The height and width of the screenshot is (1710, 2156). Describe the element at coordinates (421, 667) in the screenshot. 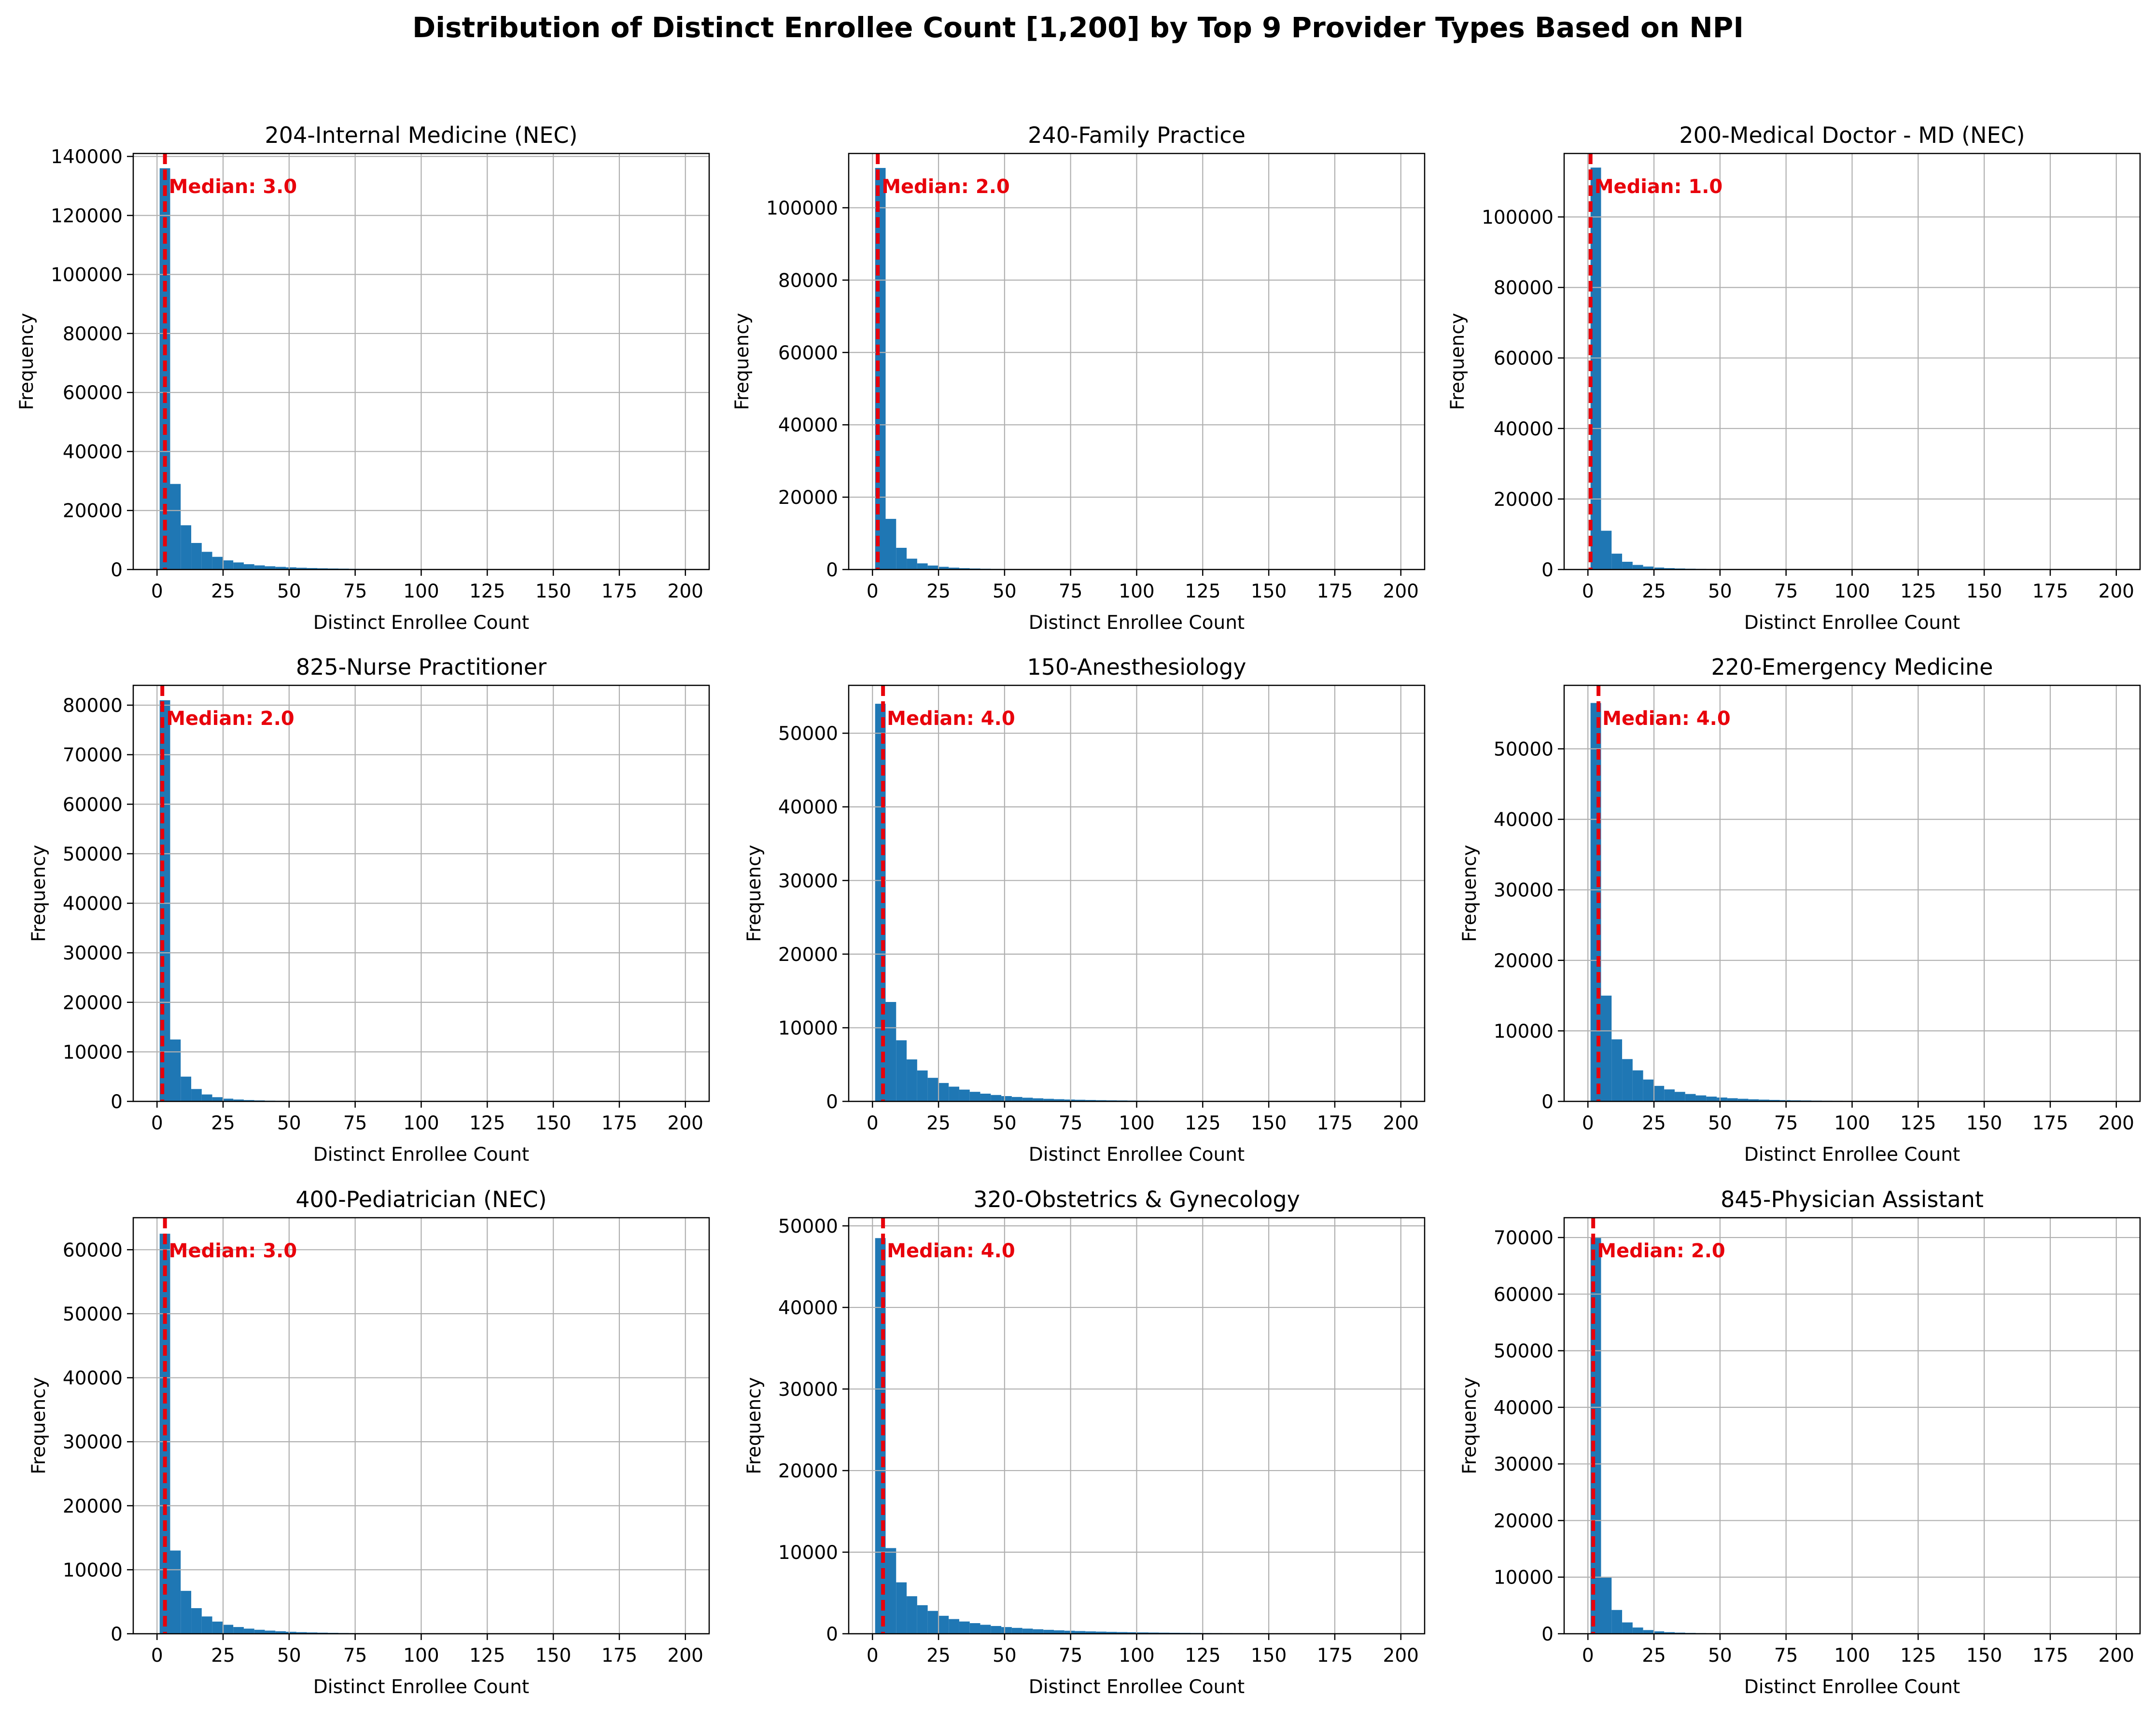

I see `subplot-title: 825-Nurse Practitioner` at that location.